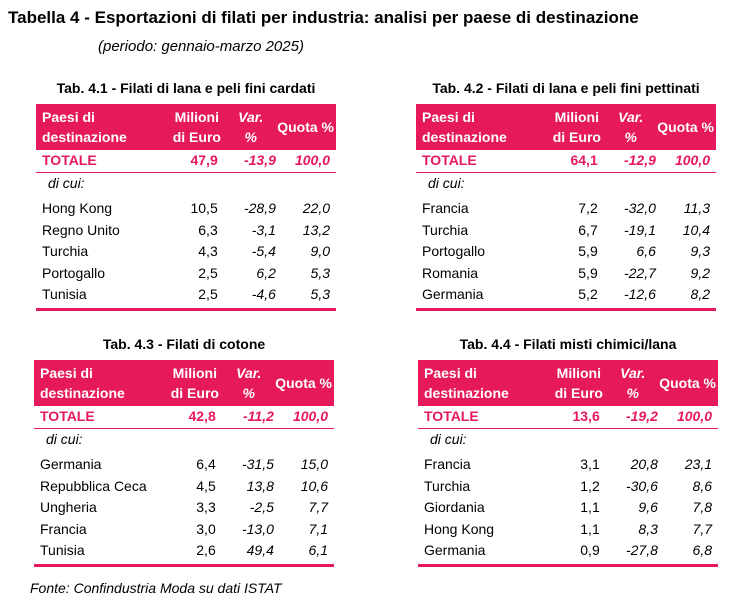  I want to click on var-cell: -3,1, so click(263, 229).